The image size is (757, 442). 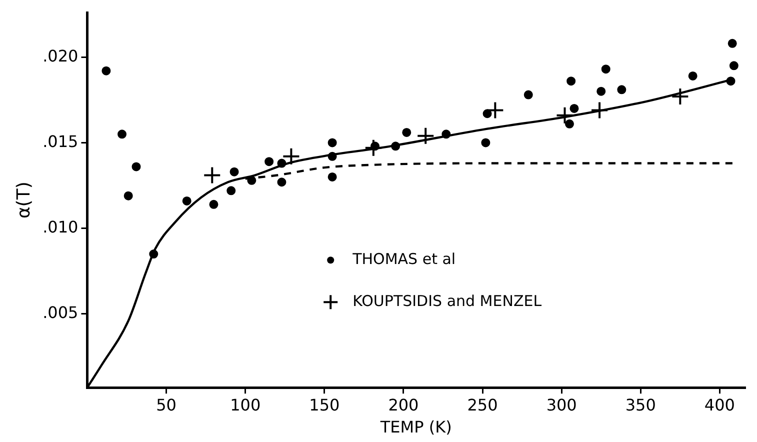 I want to click on x-tick-label: 100, so click(x=245, y=404).